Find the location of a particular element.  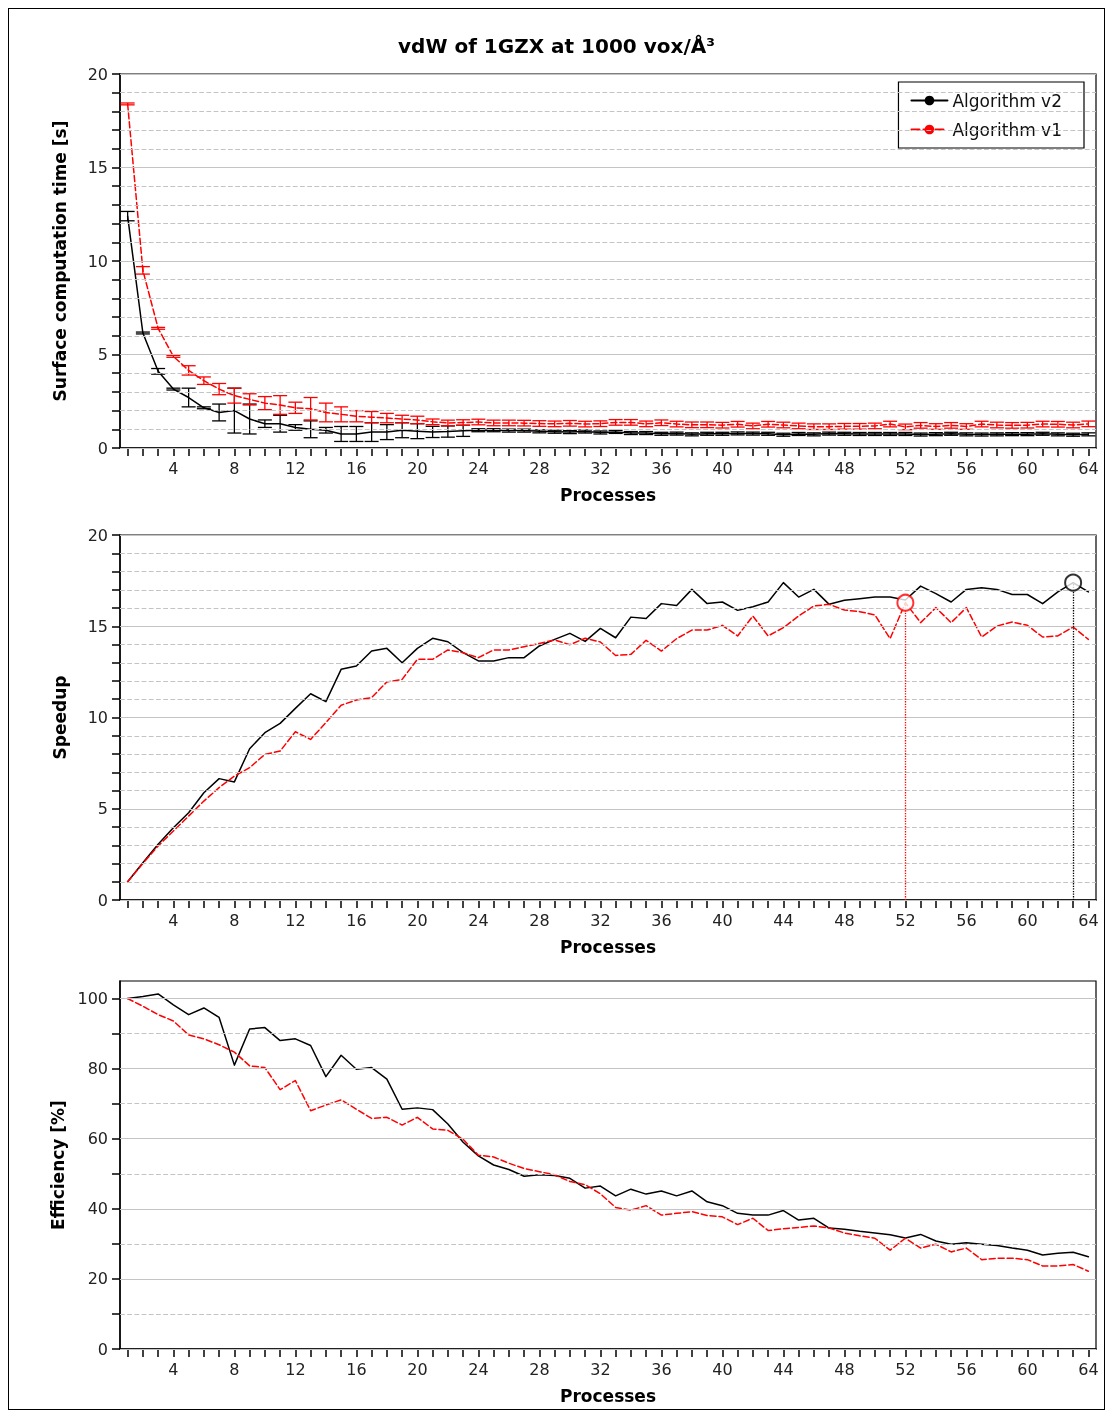

y-axis-title: Surface computation time [s] is located at coordinates (59, 261).